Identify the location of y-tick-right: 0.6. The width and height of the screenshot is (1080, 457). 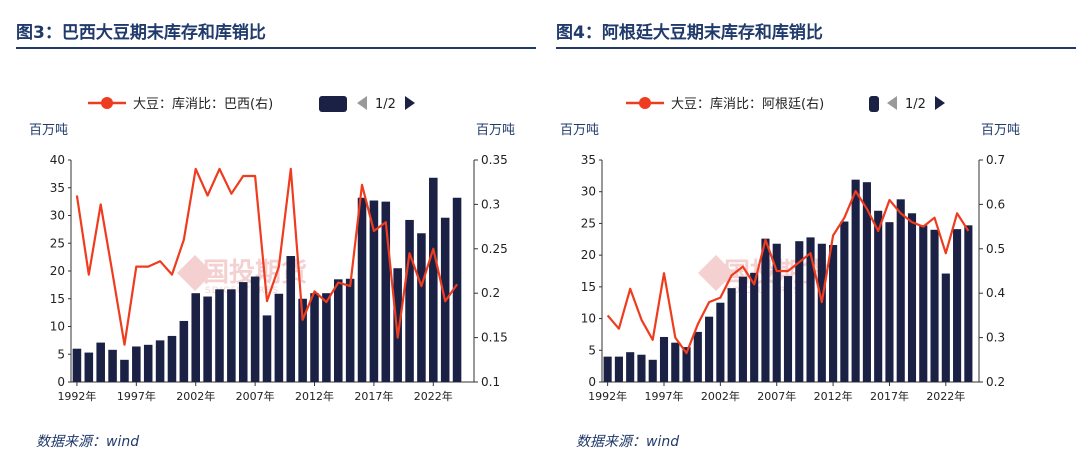
(995, 204).